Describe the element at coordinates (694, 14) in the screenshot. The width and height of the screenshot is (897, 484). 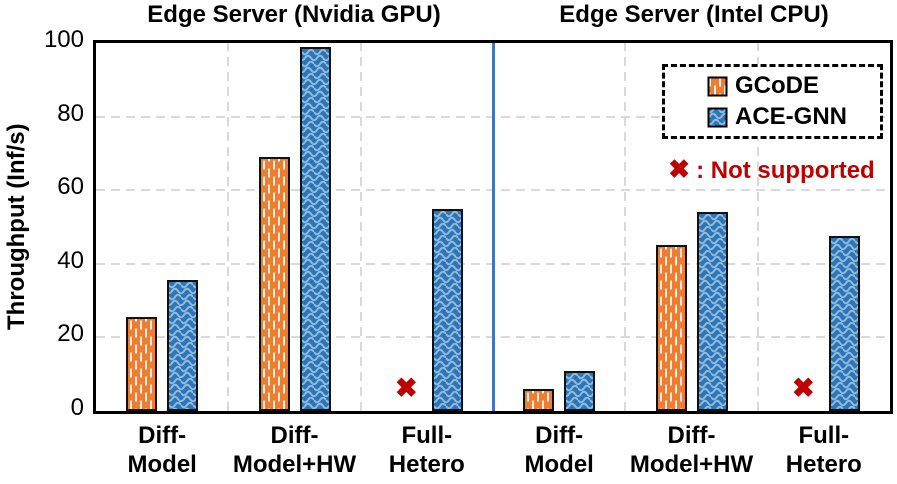
I see `panel-title-cpu: Edge Server (Intel CPU)` at that location.